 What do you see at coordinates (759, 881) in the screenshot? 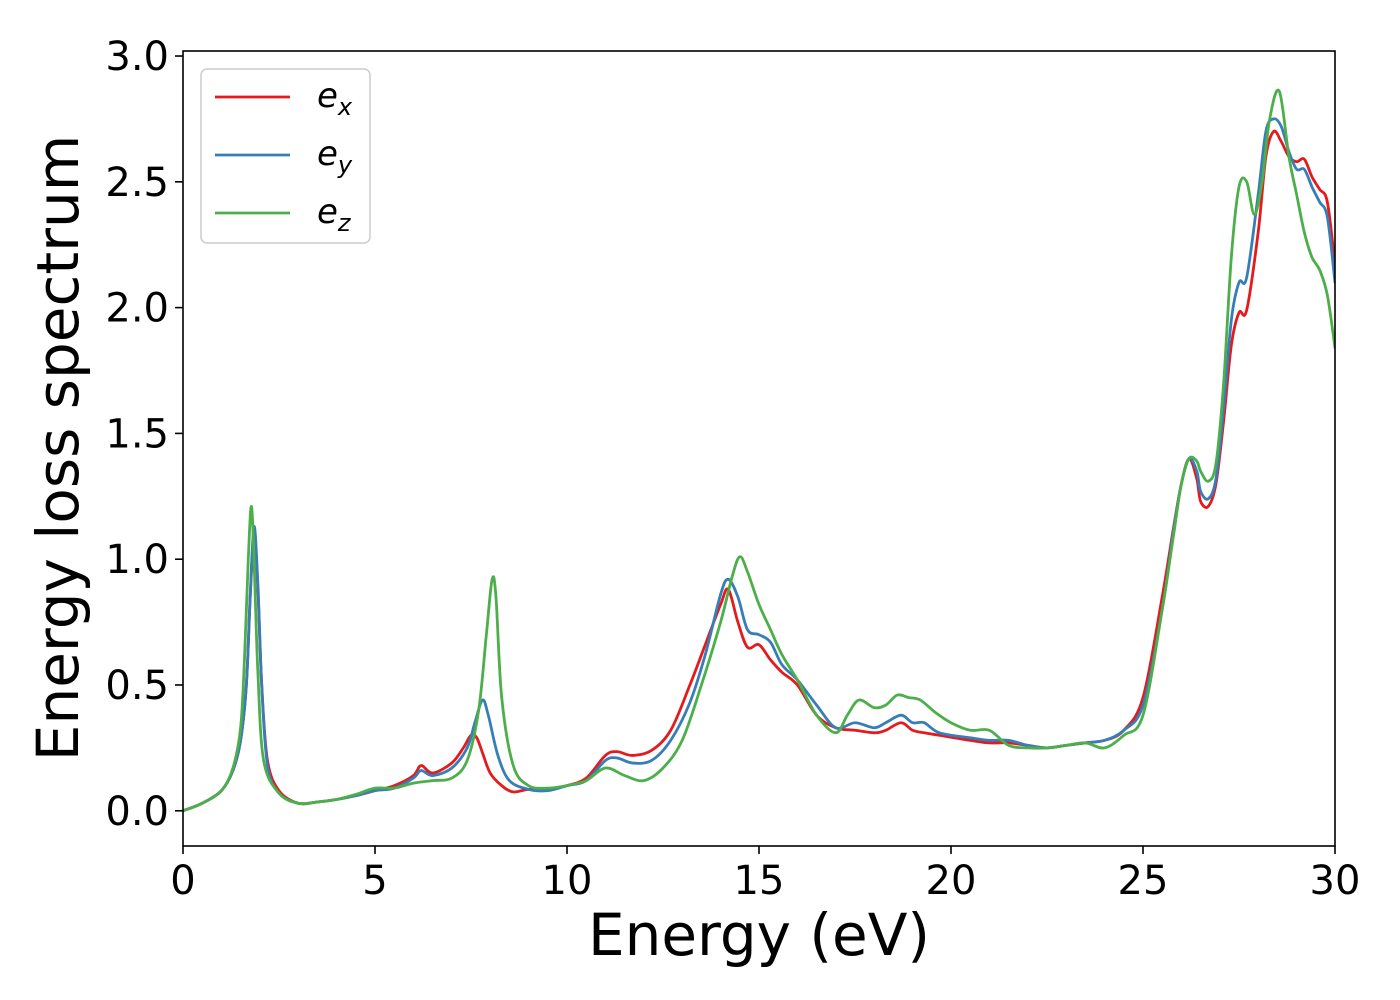
I see `x-tick-label: 15` at bounding box center [759, 881].